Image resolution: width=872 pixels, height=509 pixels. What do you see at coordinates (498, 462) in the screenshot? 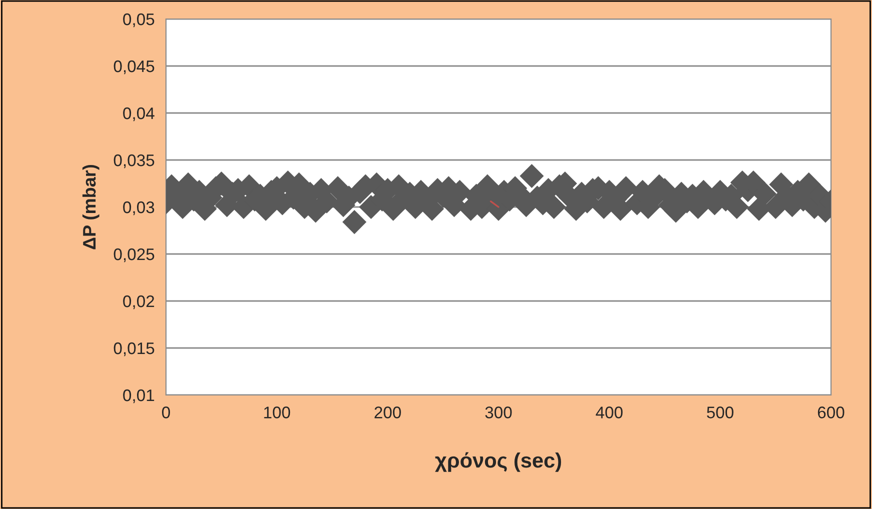
I see `x-axis-title: χρόνος (sec)` at bounding box center [498, 462].